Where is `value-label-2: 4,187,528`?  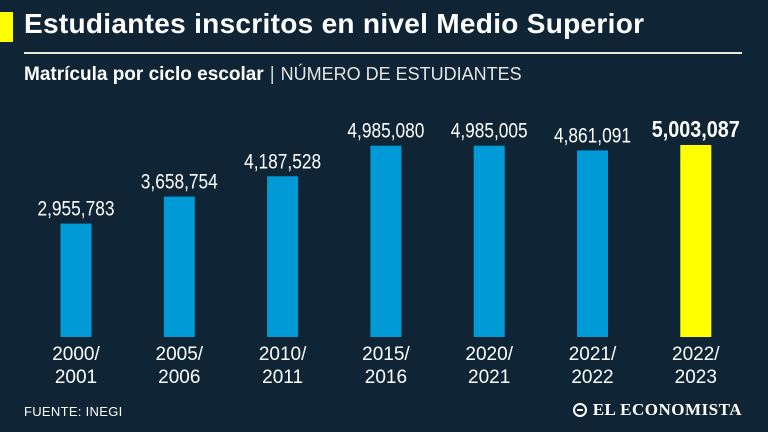
value-label-2: 4,187,528 is located at coordinates (282, 161).